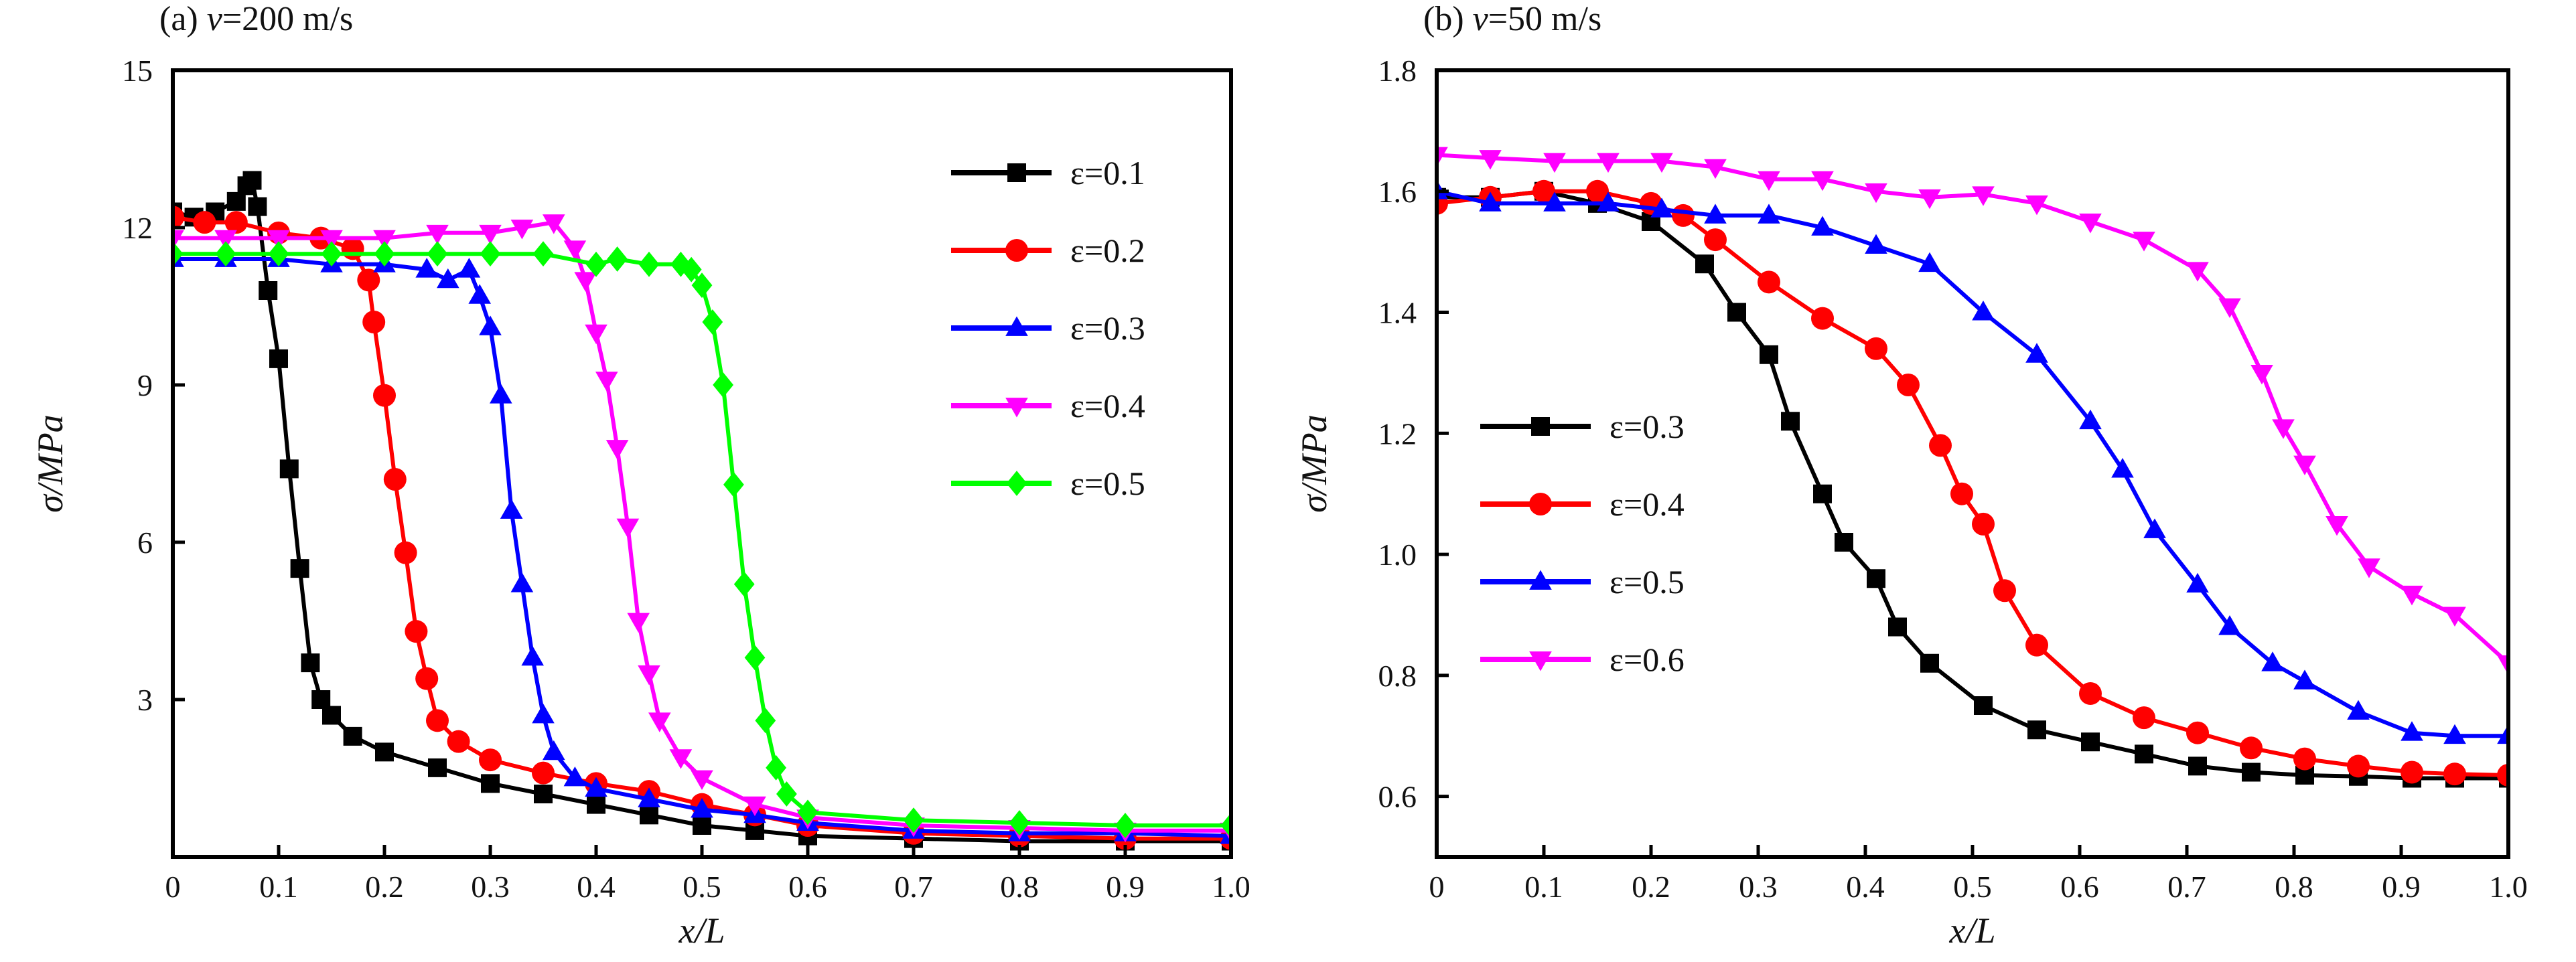 The image size is (2576, 962). I want to click on y-tick-label: 1.8, so click(1397, 71).